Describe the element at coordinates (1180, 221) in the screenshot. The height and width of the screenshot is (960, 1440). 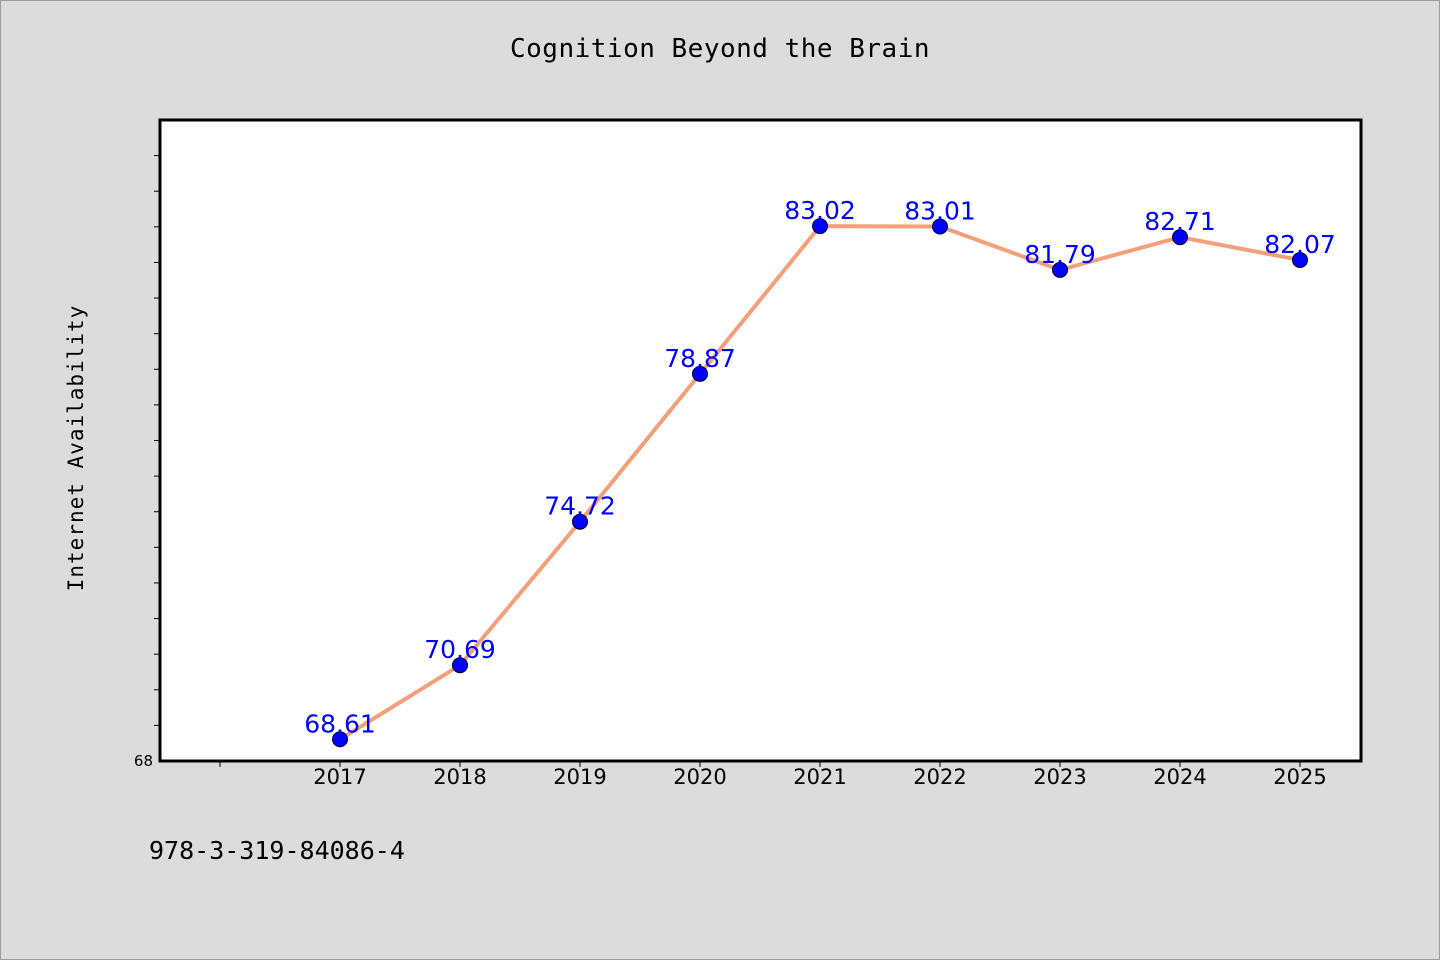
I see `data-label: 82.71` at that location.